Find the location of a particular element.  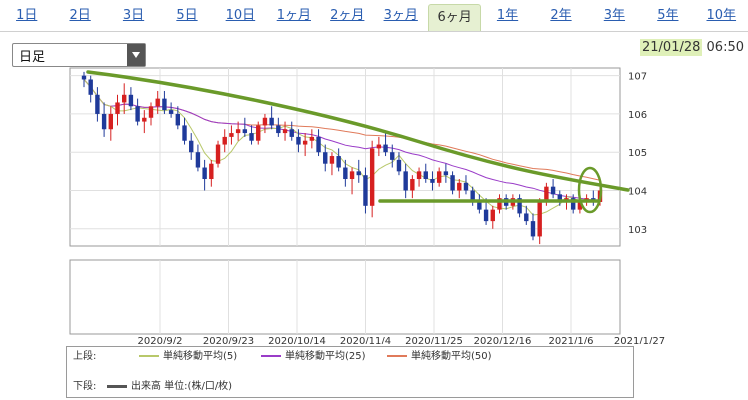

legend-ma5-label: 単純移動平均(5) is located at coordinates (200, 356).